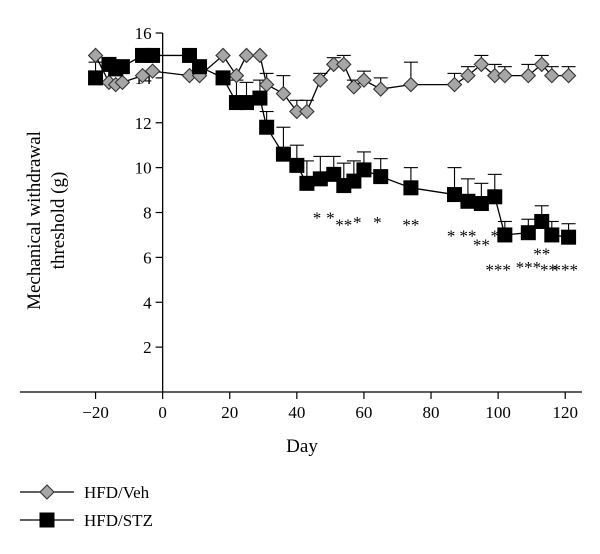 The height and width of the screenshot is (554, 600). What do you see at coordinates (143, 168) in the screenshot?
I see `y-tick-label: 10` at bounding box center [143, 168].